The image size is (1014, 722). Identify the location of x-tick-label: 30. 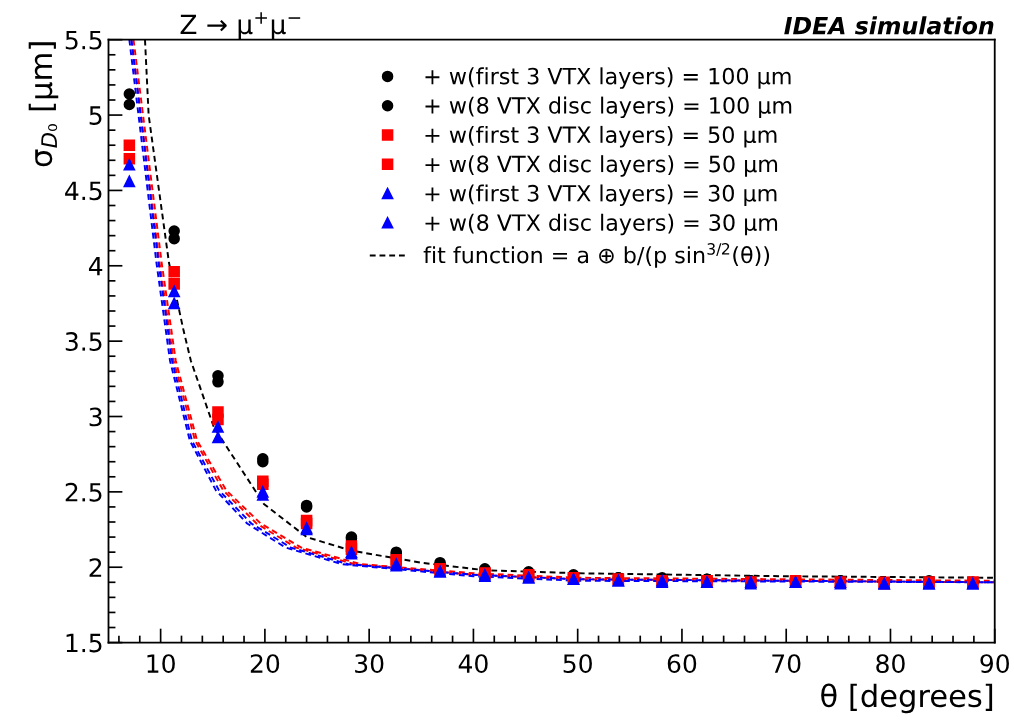
(369, 664).